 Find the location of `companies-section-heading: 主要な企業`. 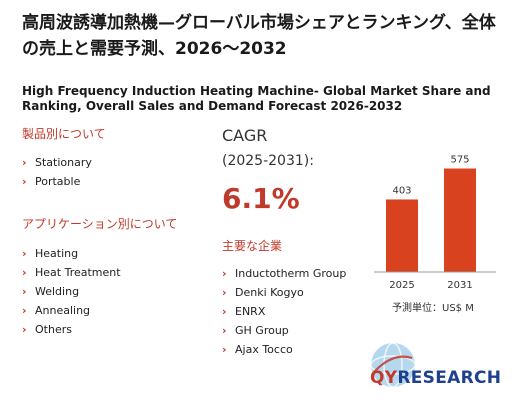

companies-section-heading: 主要な企業 is located at coordinates (252, 246).